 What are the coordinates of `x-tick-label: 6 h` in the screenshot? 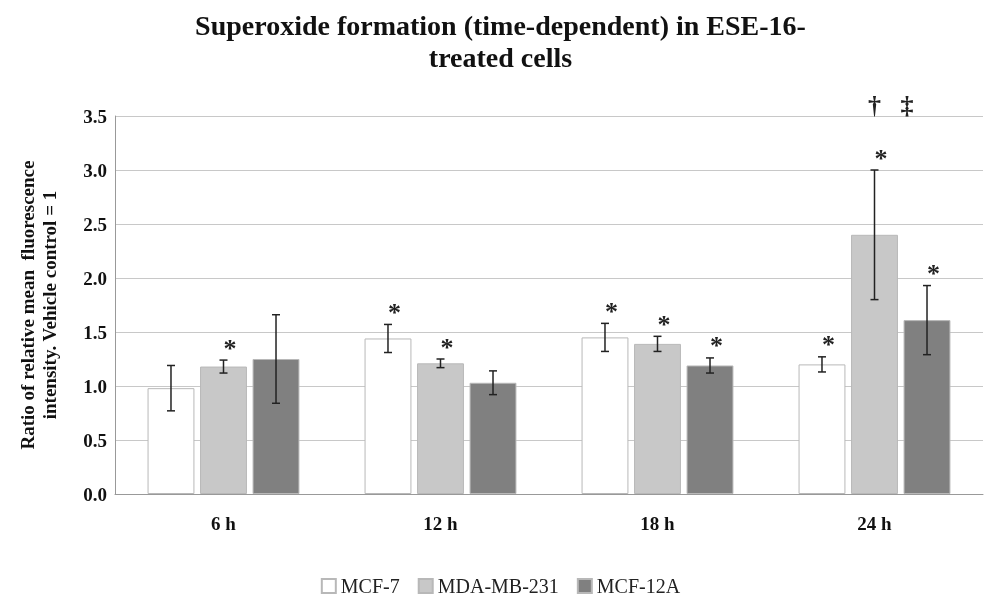 It's located at (224, 523).